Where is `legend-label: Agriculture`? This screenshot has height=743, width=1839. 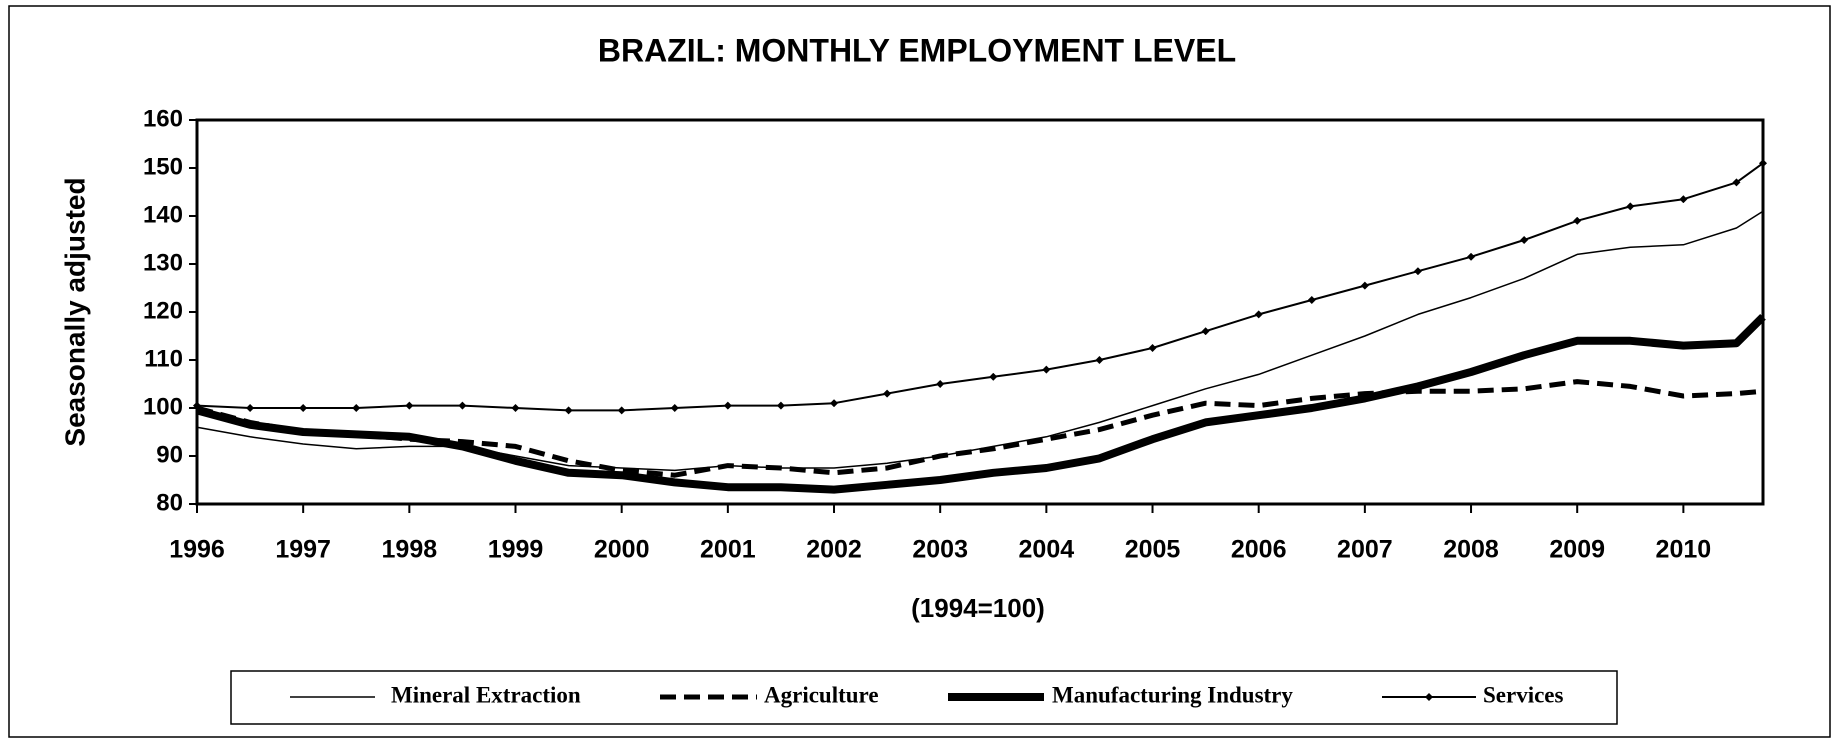
legend-label: Agriculture is located at coordinates (821, 694).